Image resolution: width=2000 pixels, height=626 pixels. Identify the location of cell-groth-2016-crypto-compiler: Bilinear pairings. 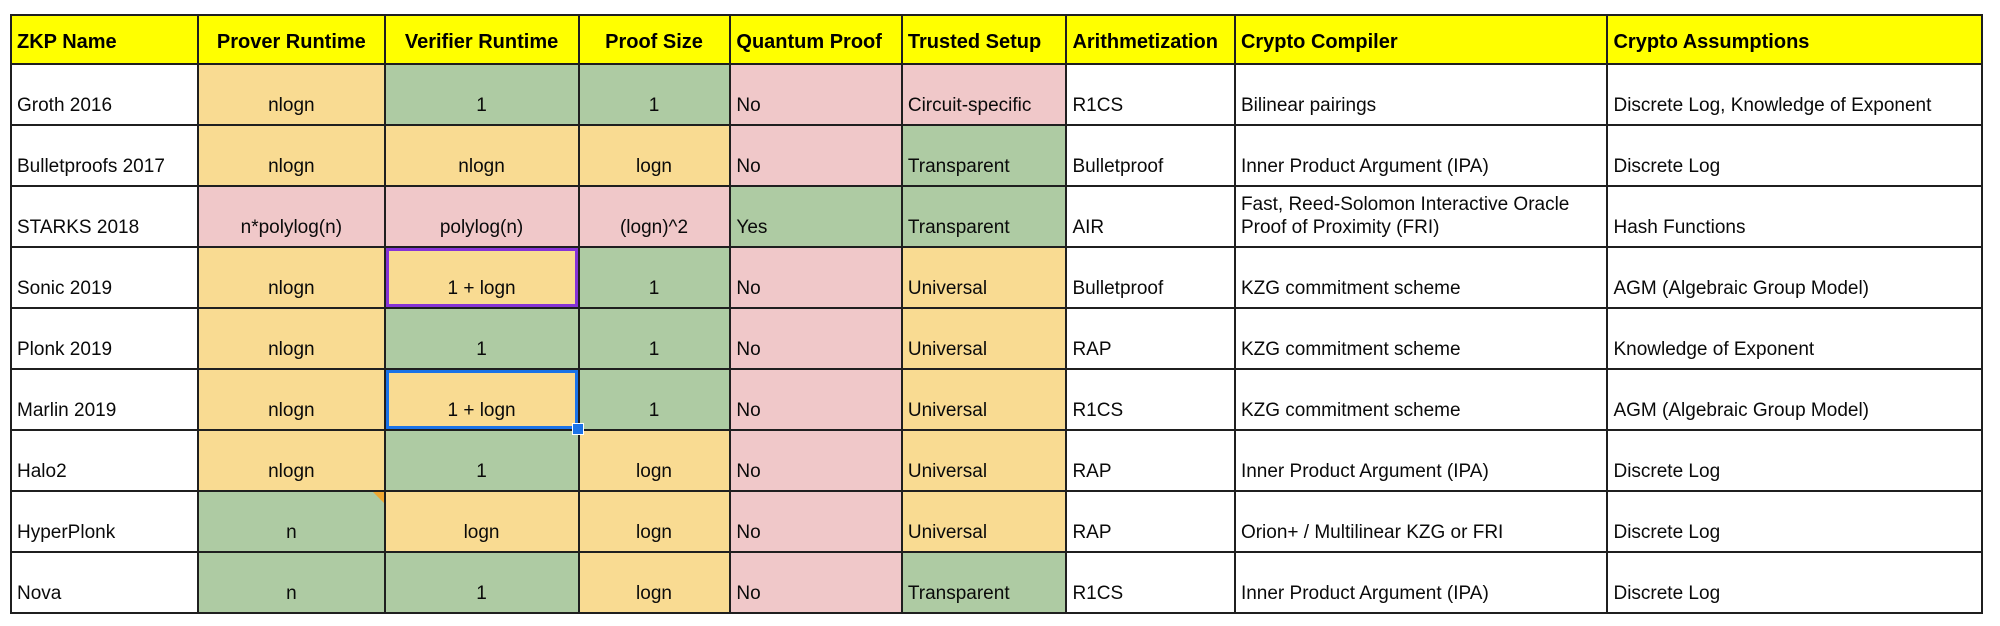
(1421, 94).